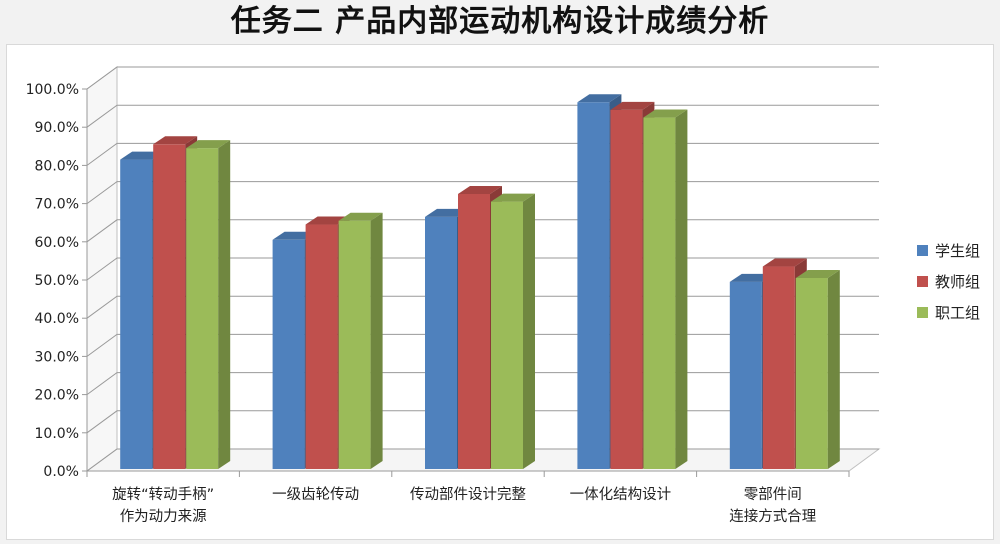 Image resolution: width=1000 pixels, height=544 pixels. Describe the element at coordinates (957, 251) in the screenshot. I see `legend-label: 学生组` at that location.